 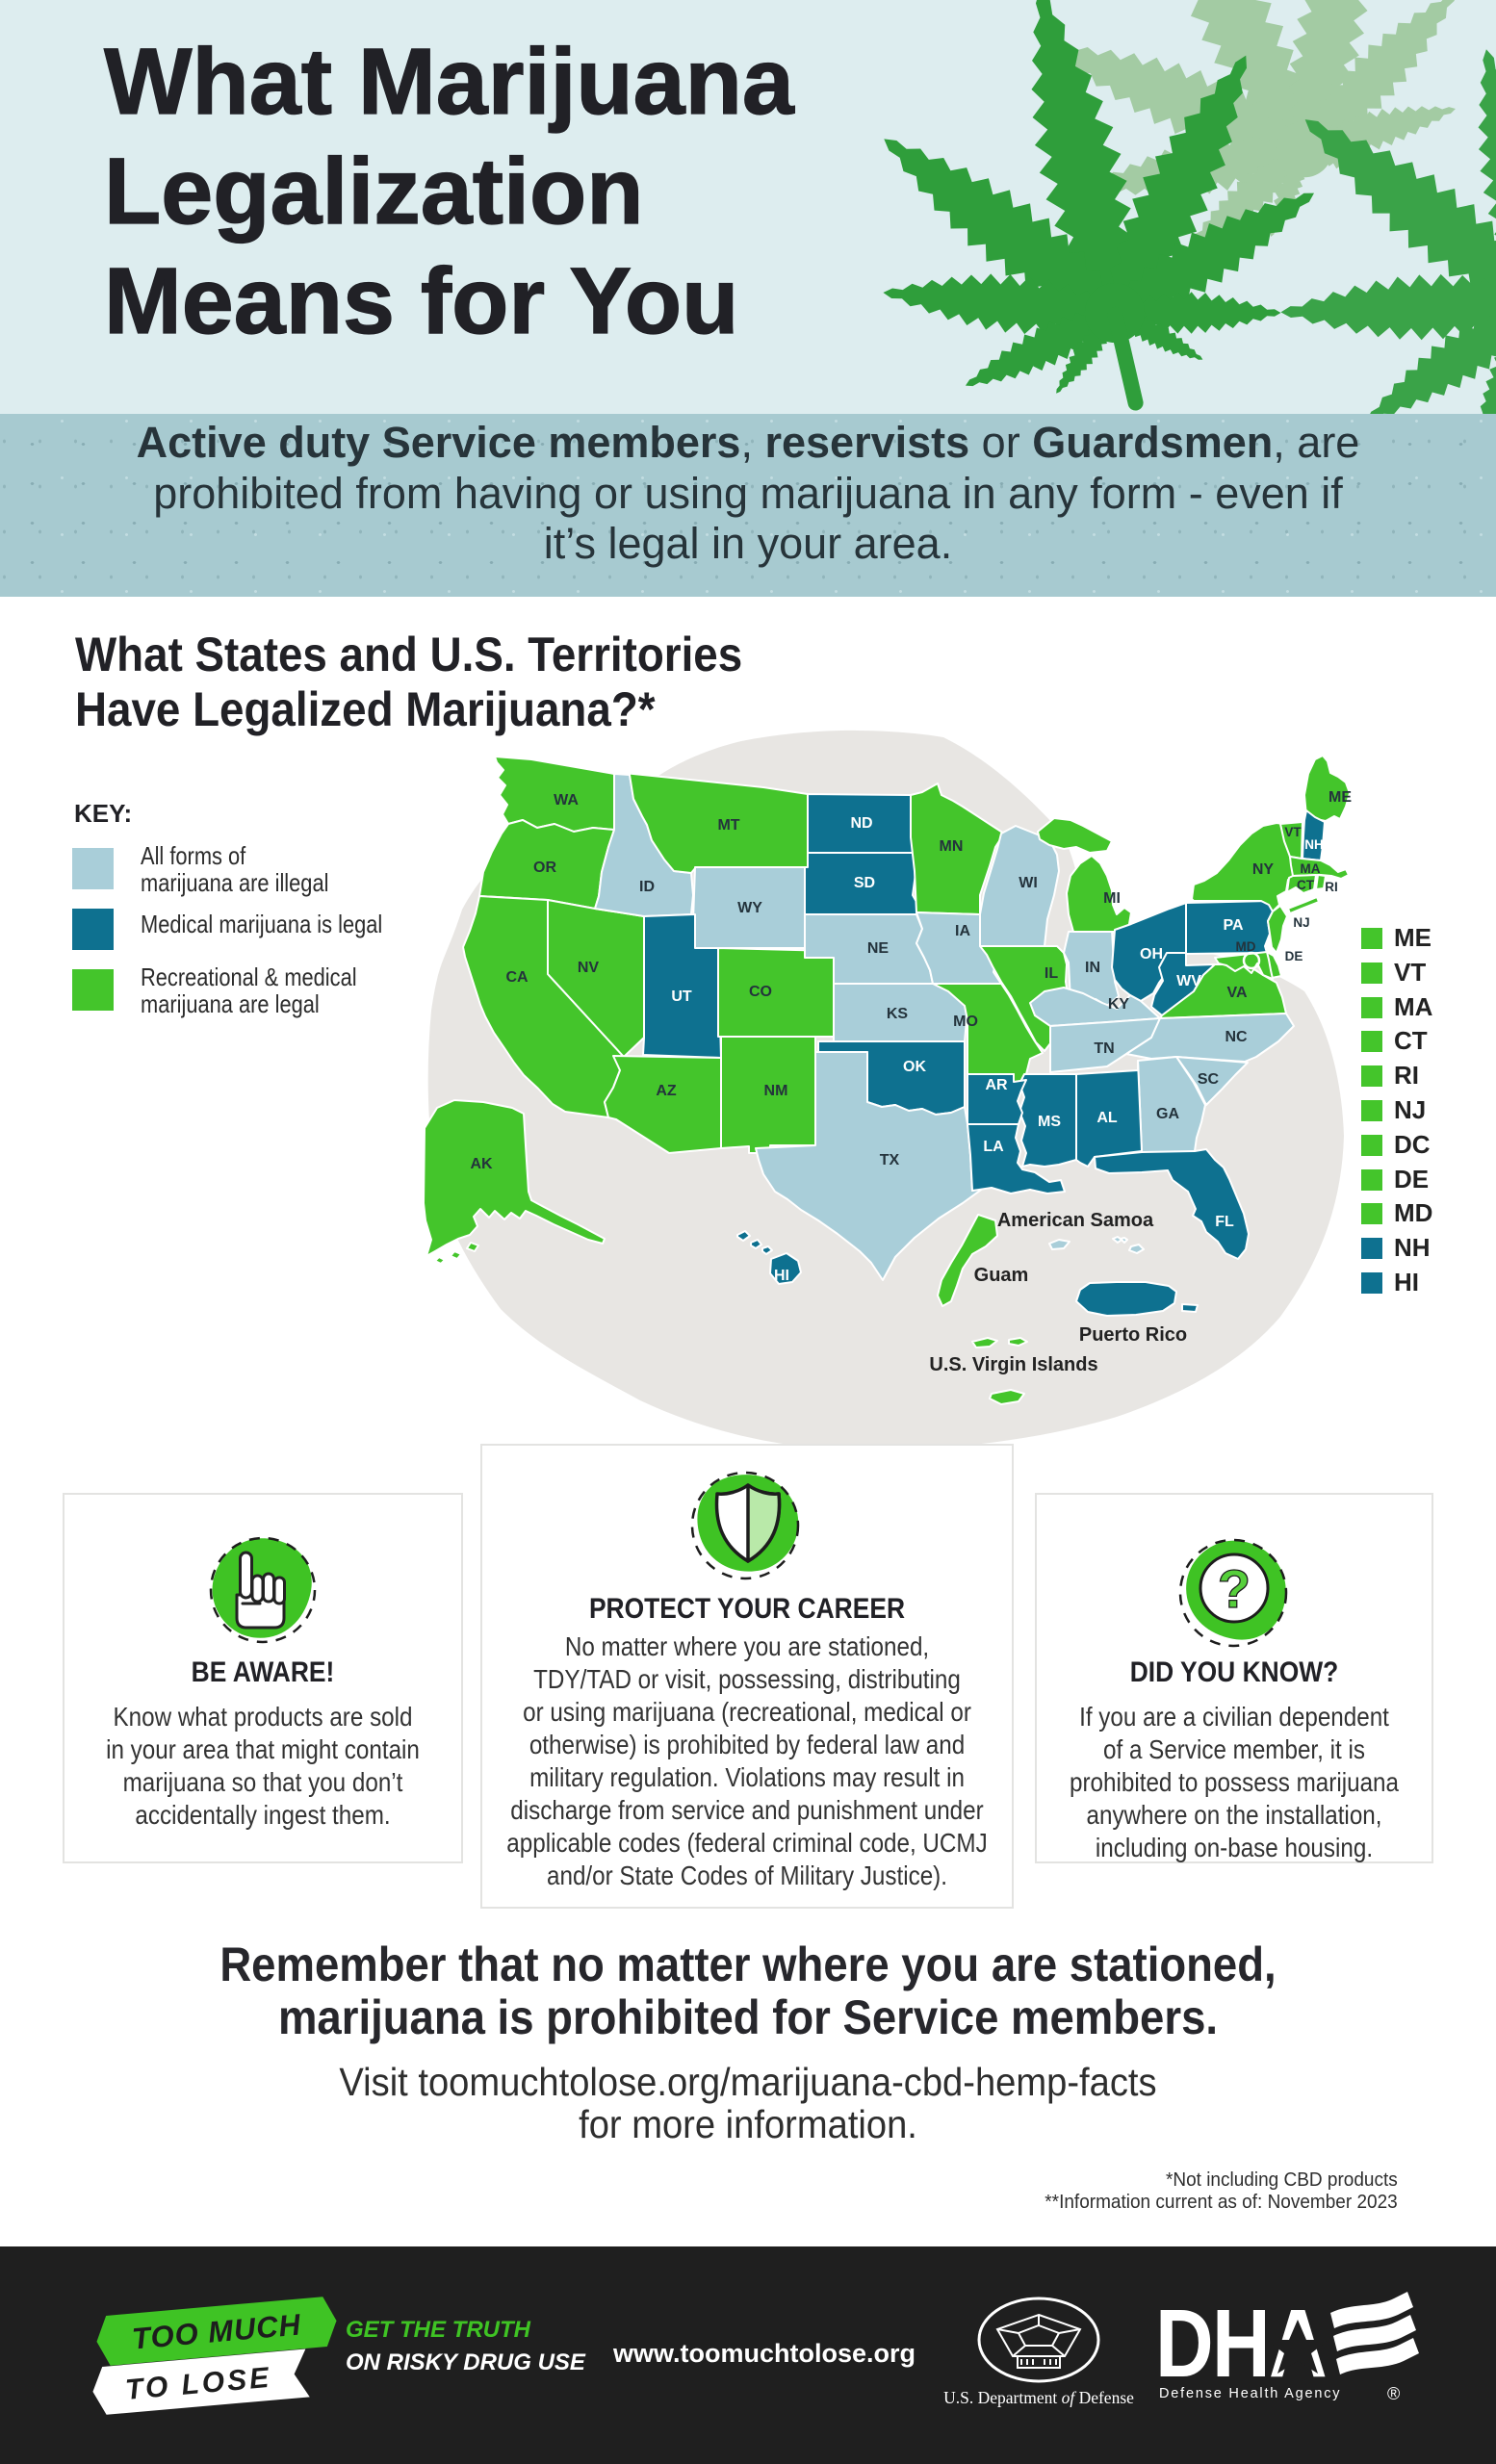 What do you see at coordinates (1264, 869) in the screenshot?
I see `svg-text: NY` at bounding box center [1264, 869].